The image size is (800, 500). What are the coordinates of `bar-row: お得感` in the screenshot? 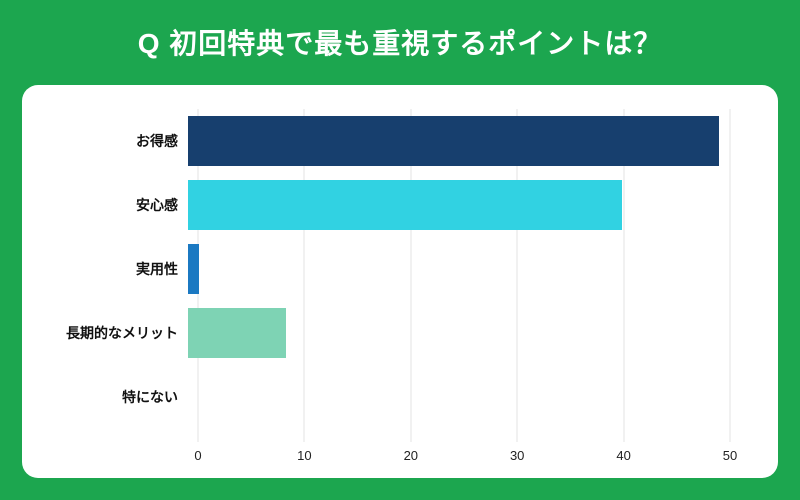 It's located at (384, 141).